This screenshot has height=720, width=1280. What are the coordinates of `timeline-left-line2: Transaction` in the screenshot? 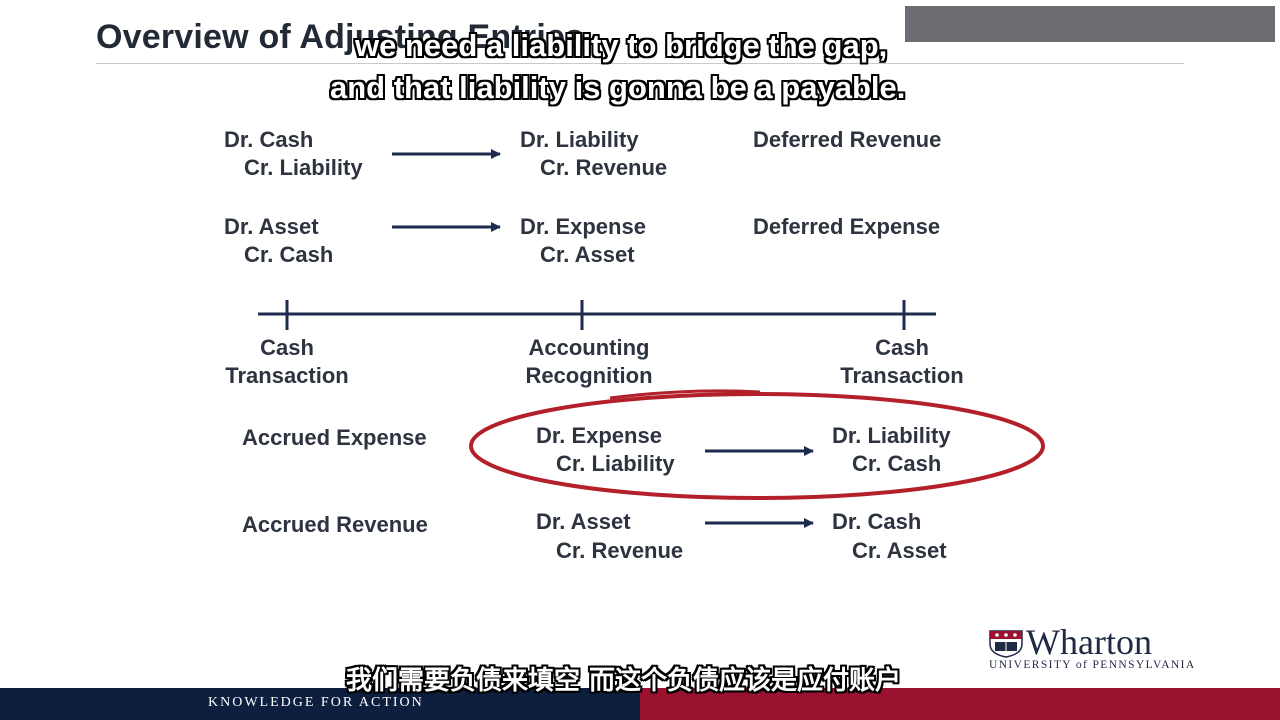 It's located at (287, 375).